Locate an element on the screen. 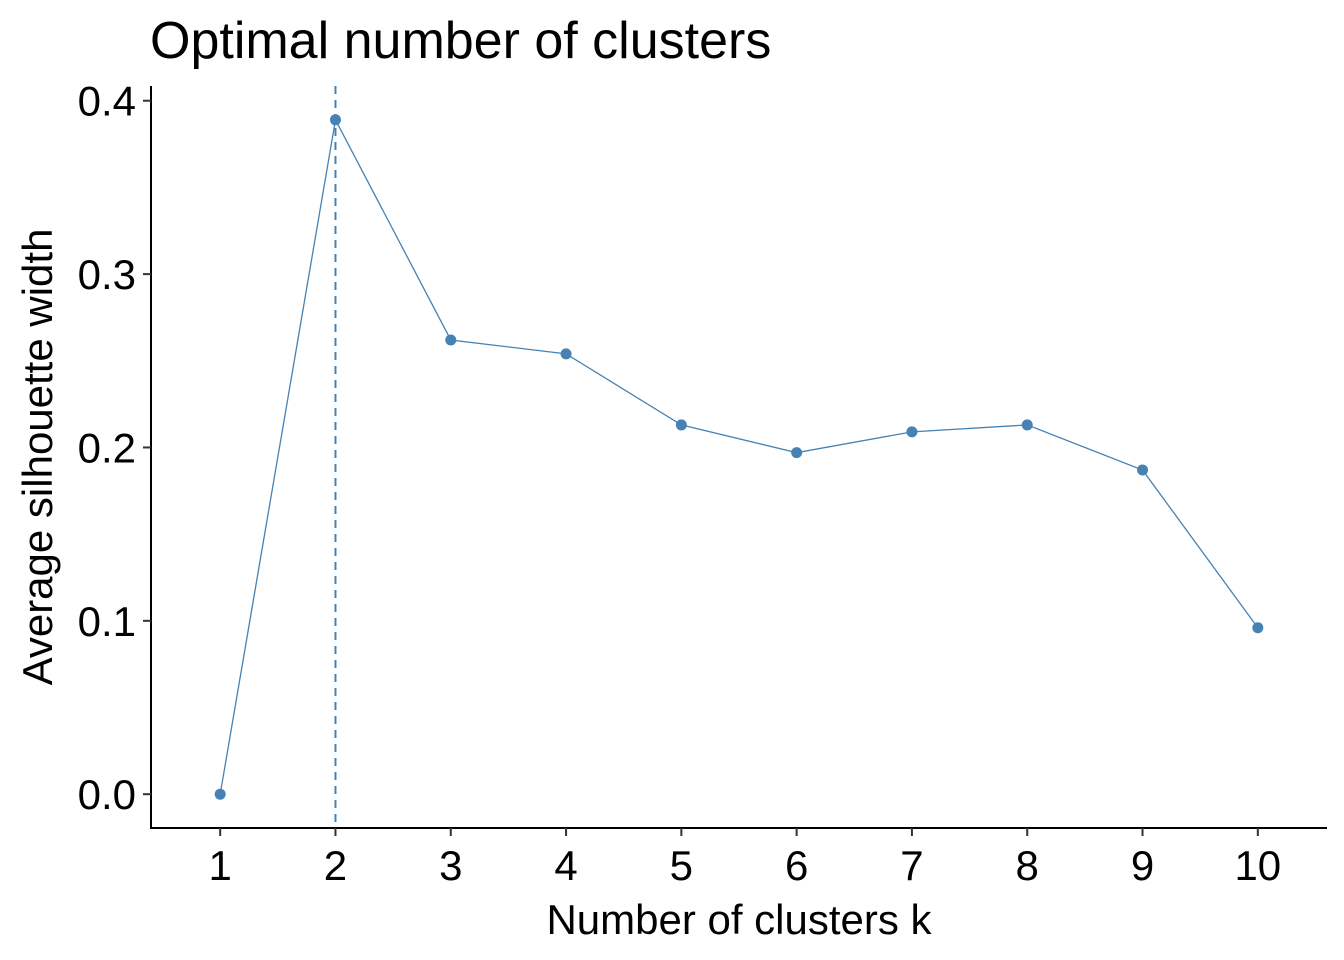  x-tick-label: 9 is located at coordinates (1142, 865).